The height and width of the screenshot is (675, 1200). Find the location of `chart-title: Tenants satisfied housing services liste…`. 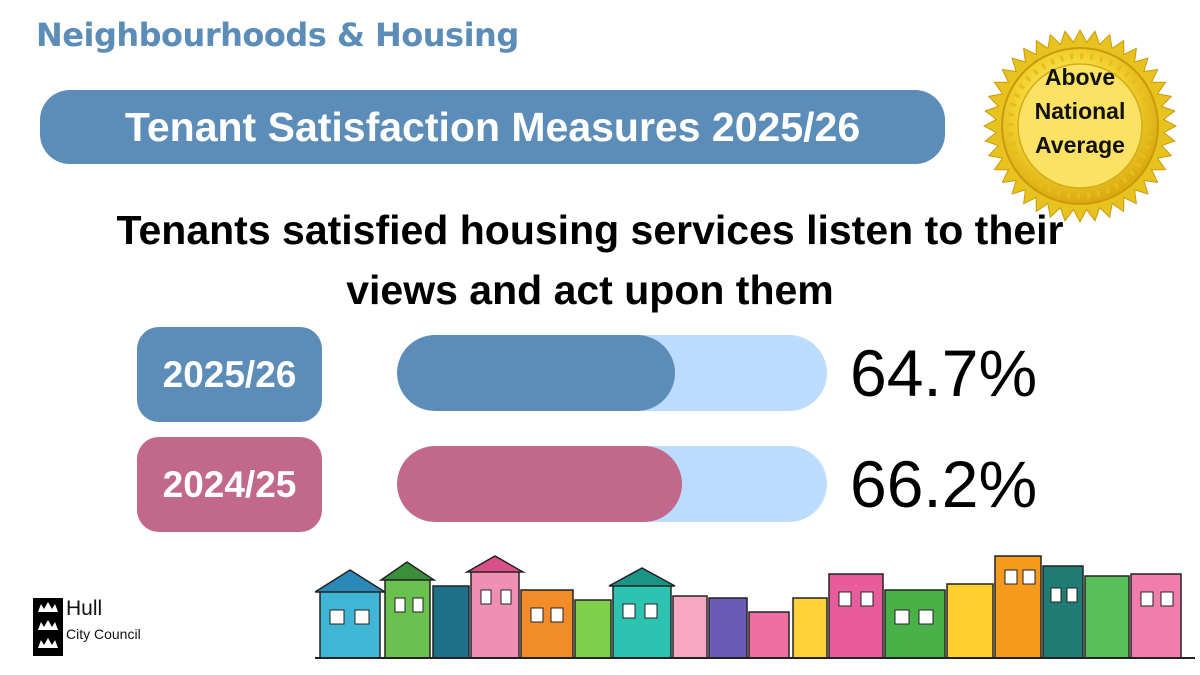

chart-title: Tenants satisfied housing services liste… is located at coordinates (590, 260).